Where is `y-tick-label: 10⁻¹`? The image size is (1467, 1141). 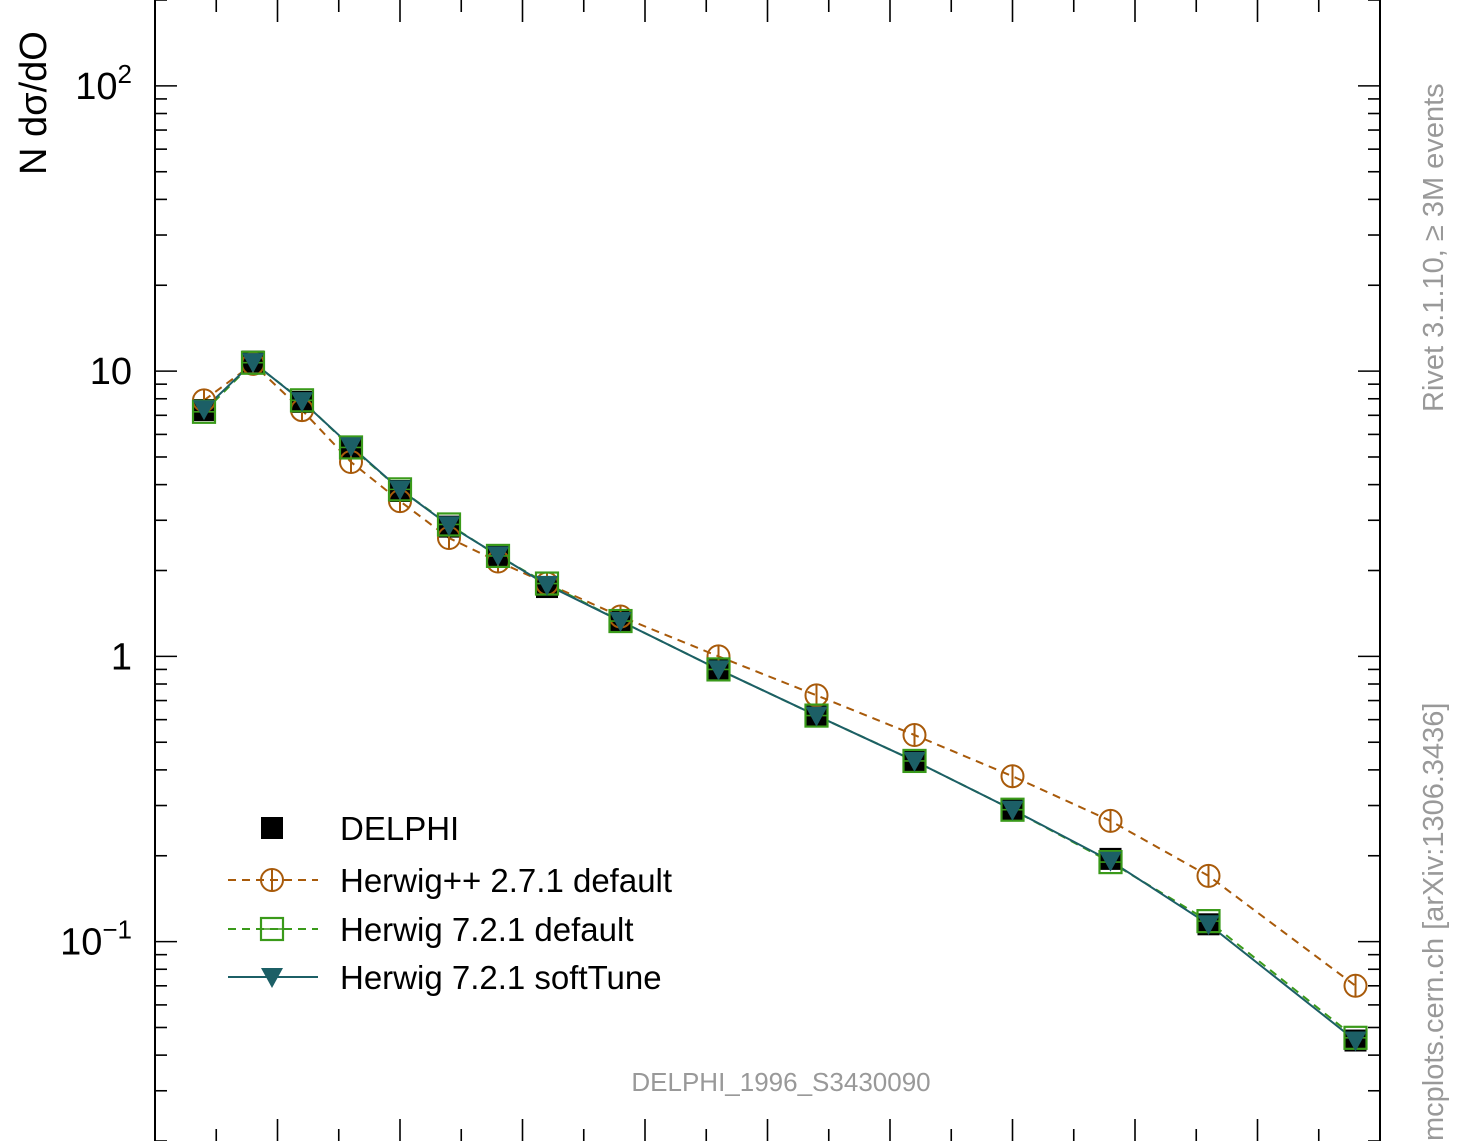 y-tick-label: 10⁻¹ is located at coordinates (96, 939).